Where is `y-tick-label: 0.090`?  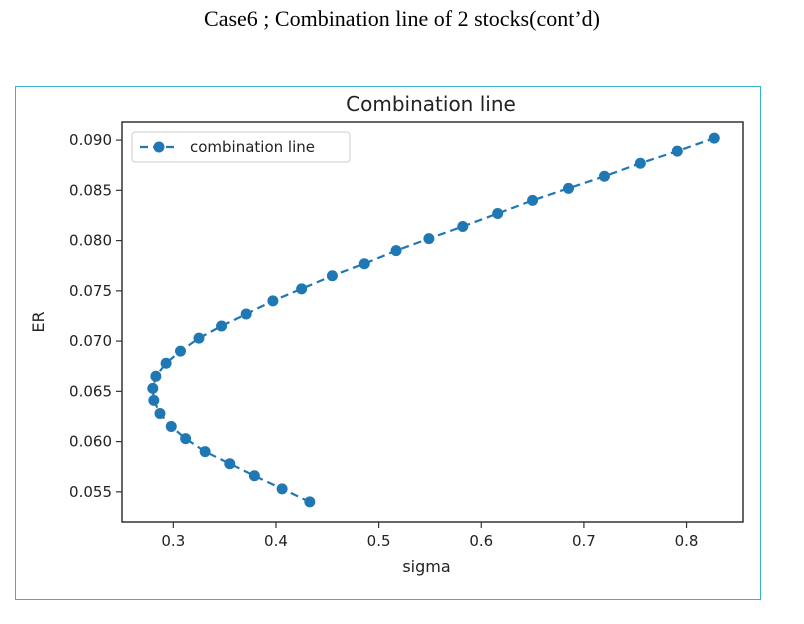
y-tick-label: 0.090 is located at coordinates (90, 140).